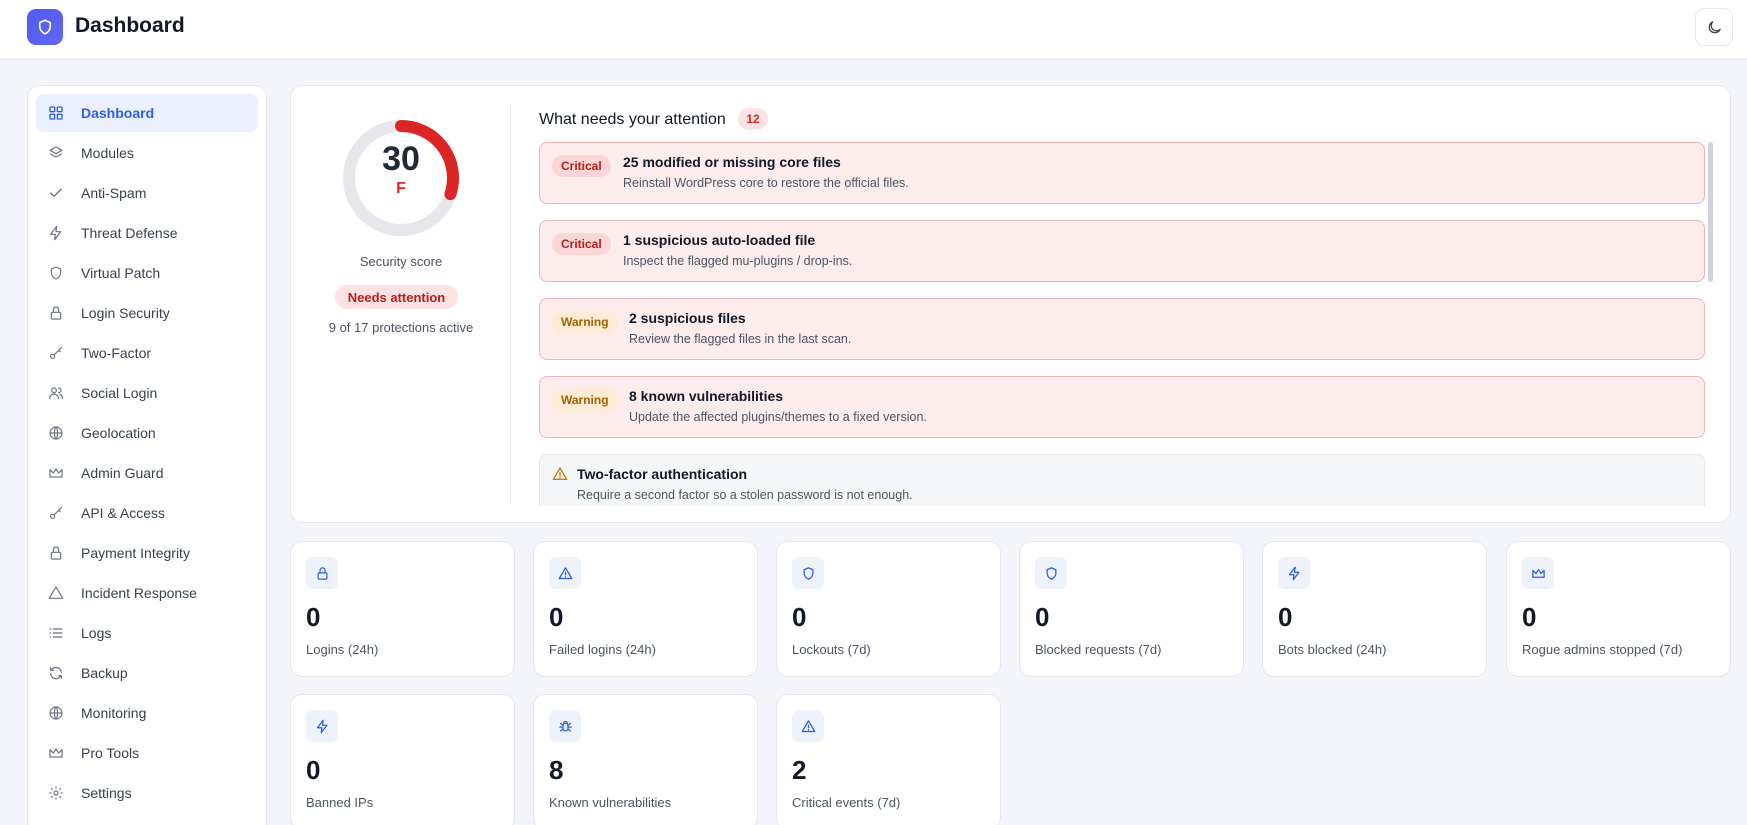 The width and height of the screenshot is (1747, 825). I want to click on stat-card: 2 Critical events (7d), so click(888, 759).